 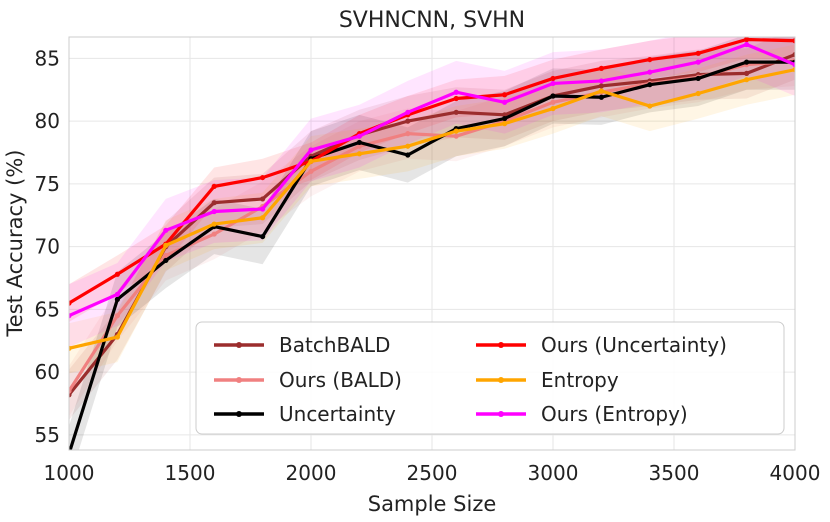 I want to click on y-tick-label: 85, so click(x=47, y=58).